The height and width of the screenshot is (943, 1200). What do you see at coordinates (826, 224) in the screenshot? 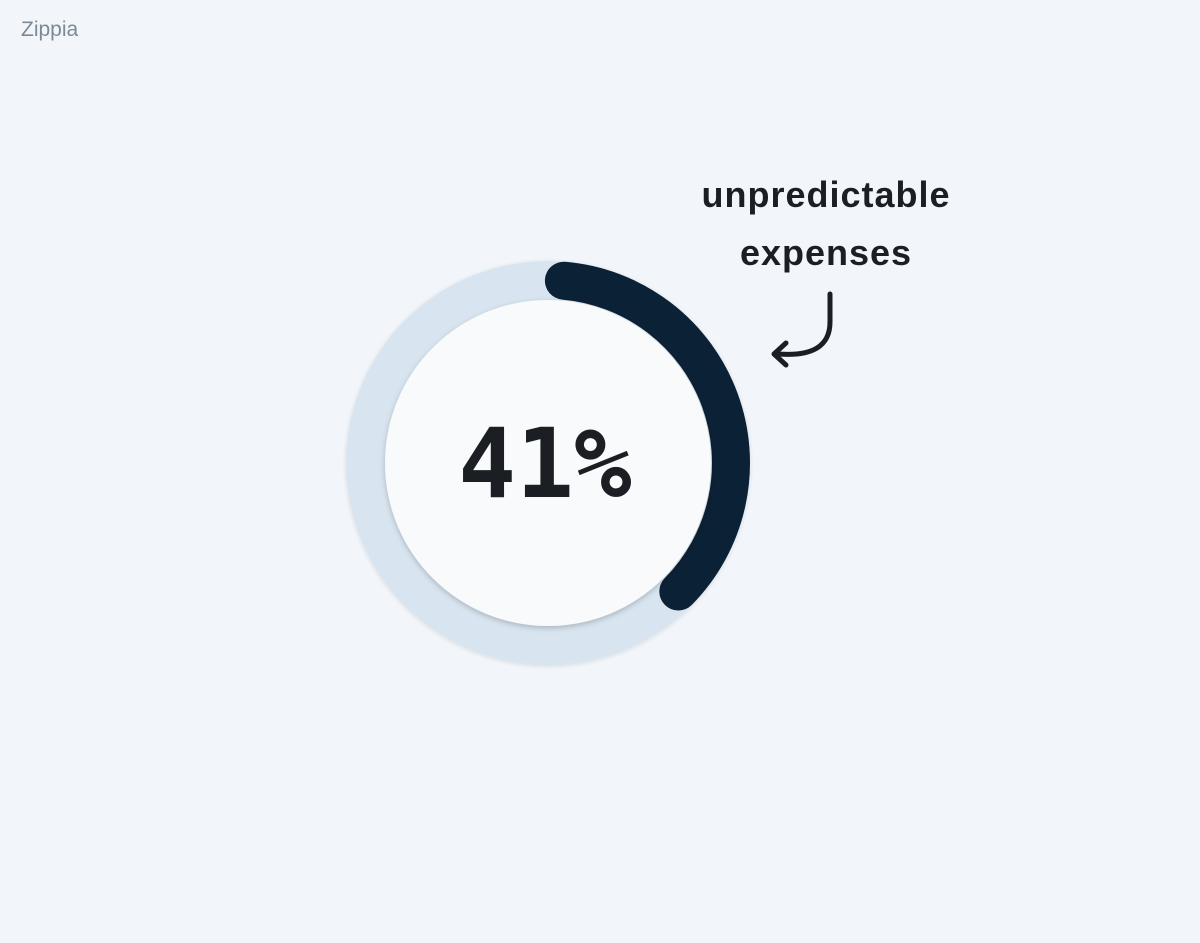
I see `callout-text: unpredictable expenses` at bounding box center [826, 224].